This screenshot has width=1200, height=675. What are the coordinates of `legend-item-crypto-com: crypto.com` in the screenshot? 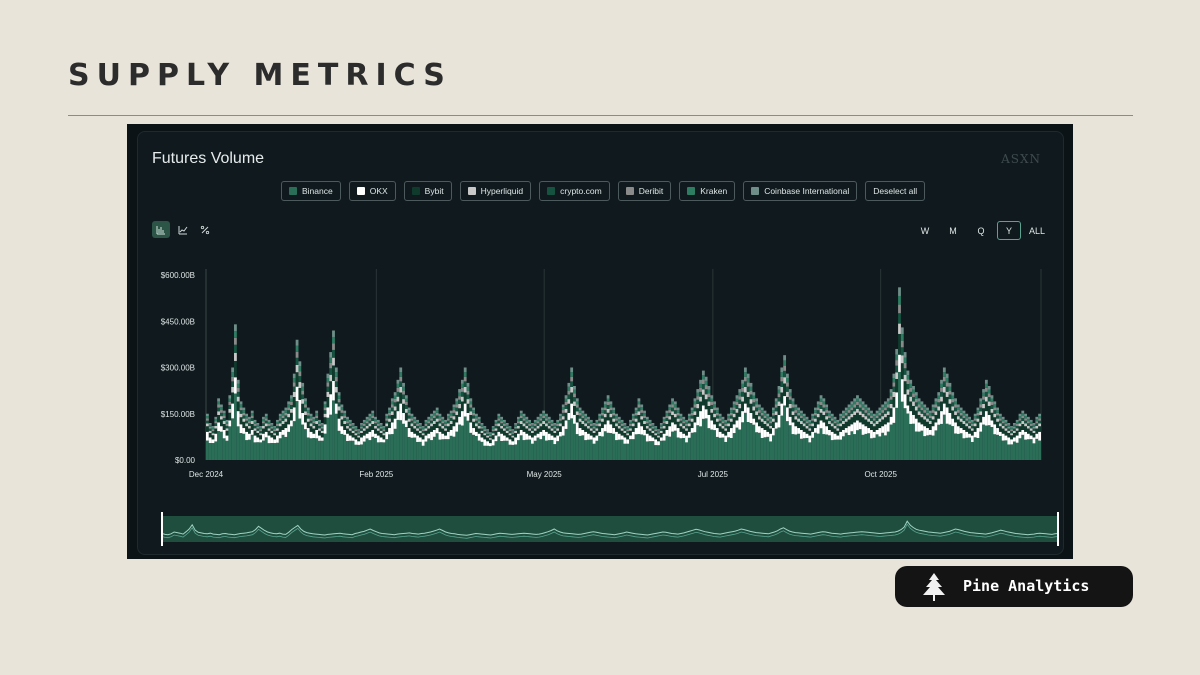 It's located at (574, 191).